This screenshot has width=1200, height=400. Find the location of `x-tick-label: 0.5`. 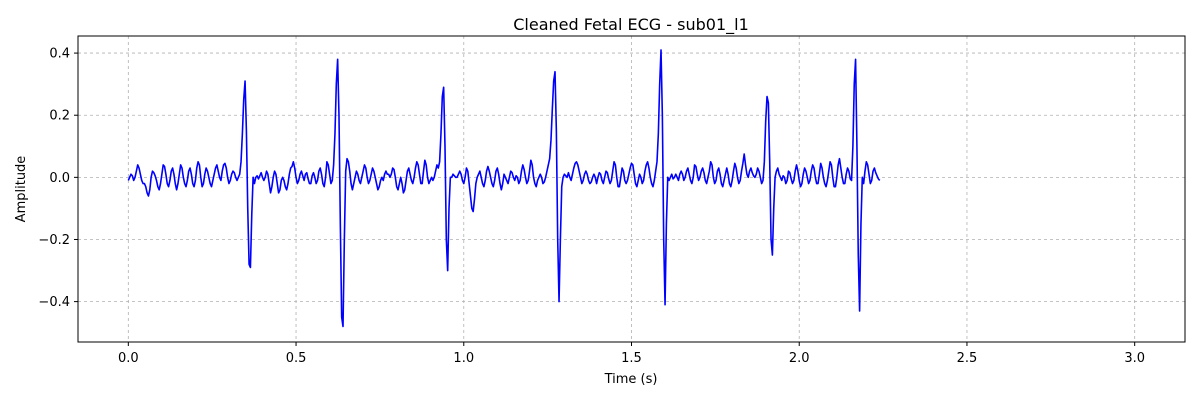

x-tick-label: 0.5 is located at coordinates (296, 358).